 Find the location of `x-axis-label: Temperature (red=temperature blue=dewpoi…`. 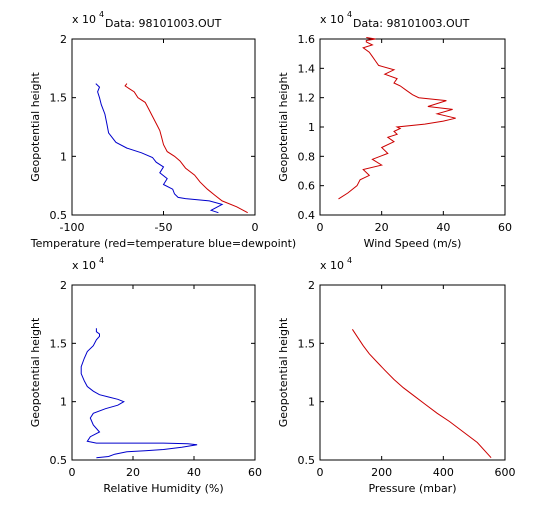

x-axis-label: Temperature (red=temperature blue=dewpoi… is located at coordinates (163, 243).